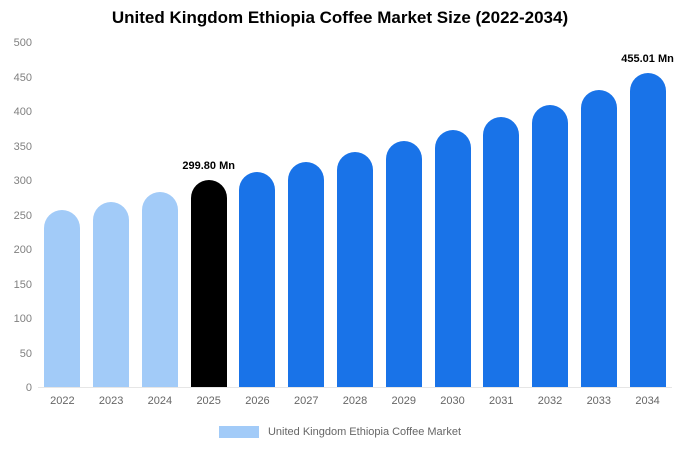 The width and height of the screenshot is (680, 450). I want to click on bar-2022, so click(62, 298).